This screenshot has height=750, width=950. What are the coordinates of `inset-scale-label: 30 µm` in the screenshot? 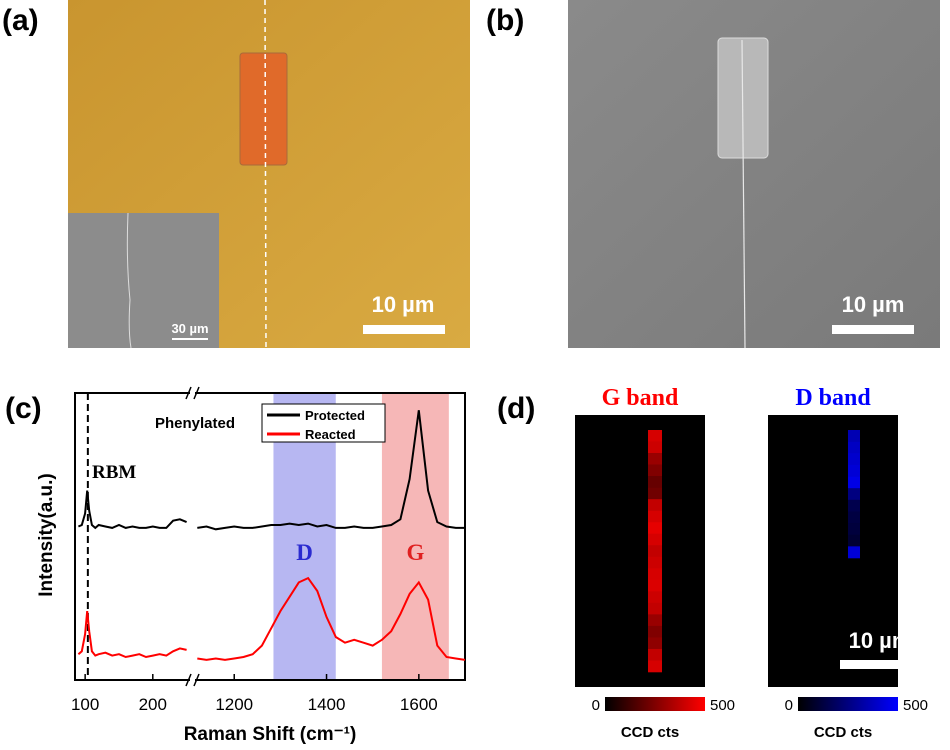 It's located at (189, 328).